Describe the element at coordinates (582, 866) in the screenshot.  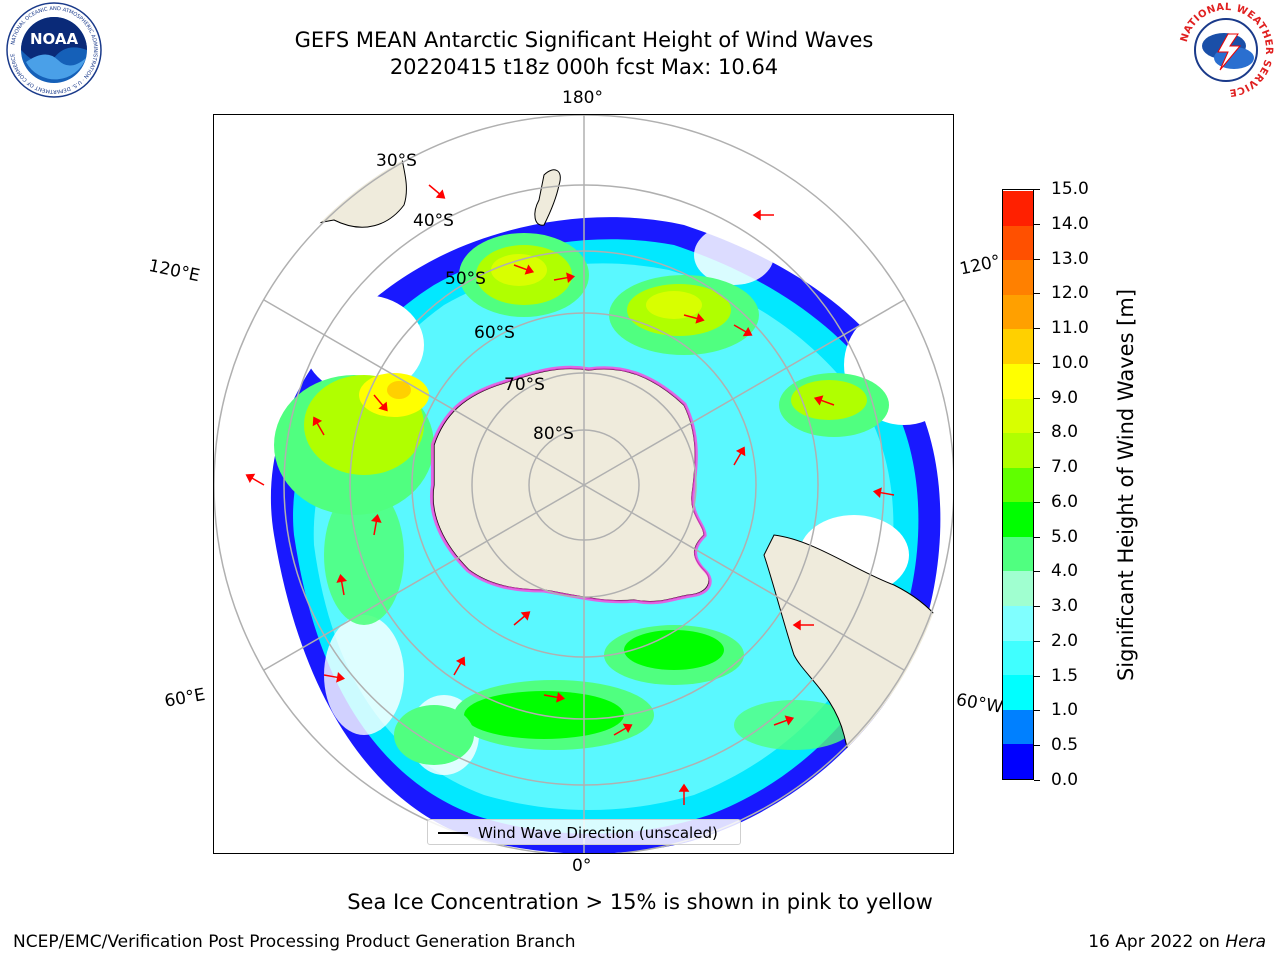
I see `lon-label-0: 0°` at that location.